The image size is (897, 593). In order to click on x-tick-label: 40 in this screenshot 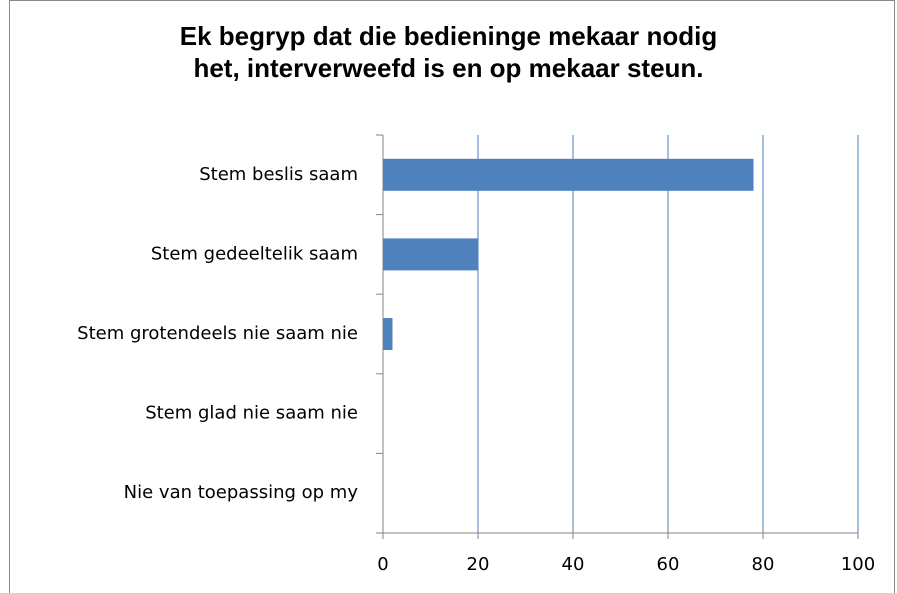, I will do `click(573, 564)`.